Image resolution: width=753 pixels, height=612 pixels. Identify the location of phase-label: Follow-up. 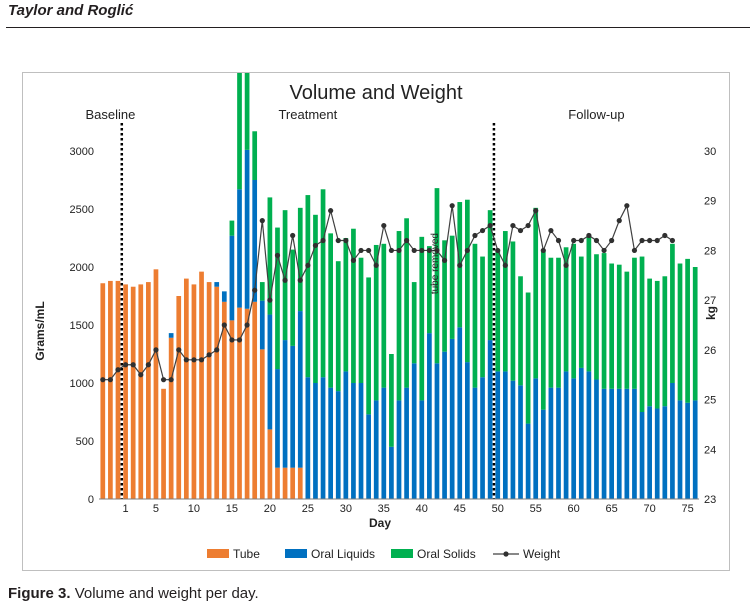
(596, 114).